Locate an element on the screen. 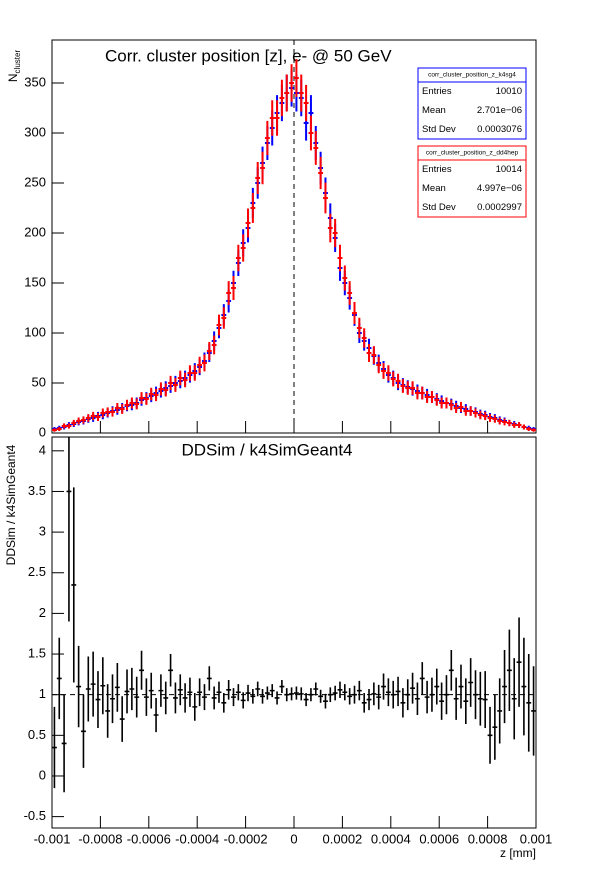 The height and width of the screenshot is (872, 596). y-tick-label: 3 is located at coordinates (42, 531).